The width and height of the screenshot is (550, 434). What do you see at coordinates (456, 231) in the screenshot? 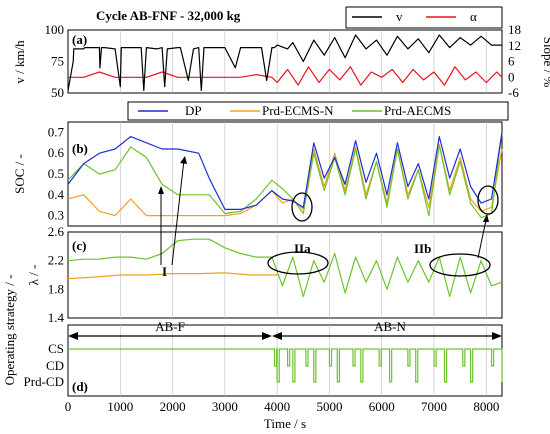
I see `annotation-IIb: IIb` at bounding box center [456, 231].